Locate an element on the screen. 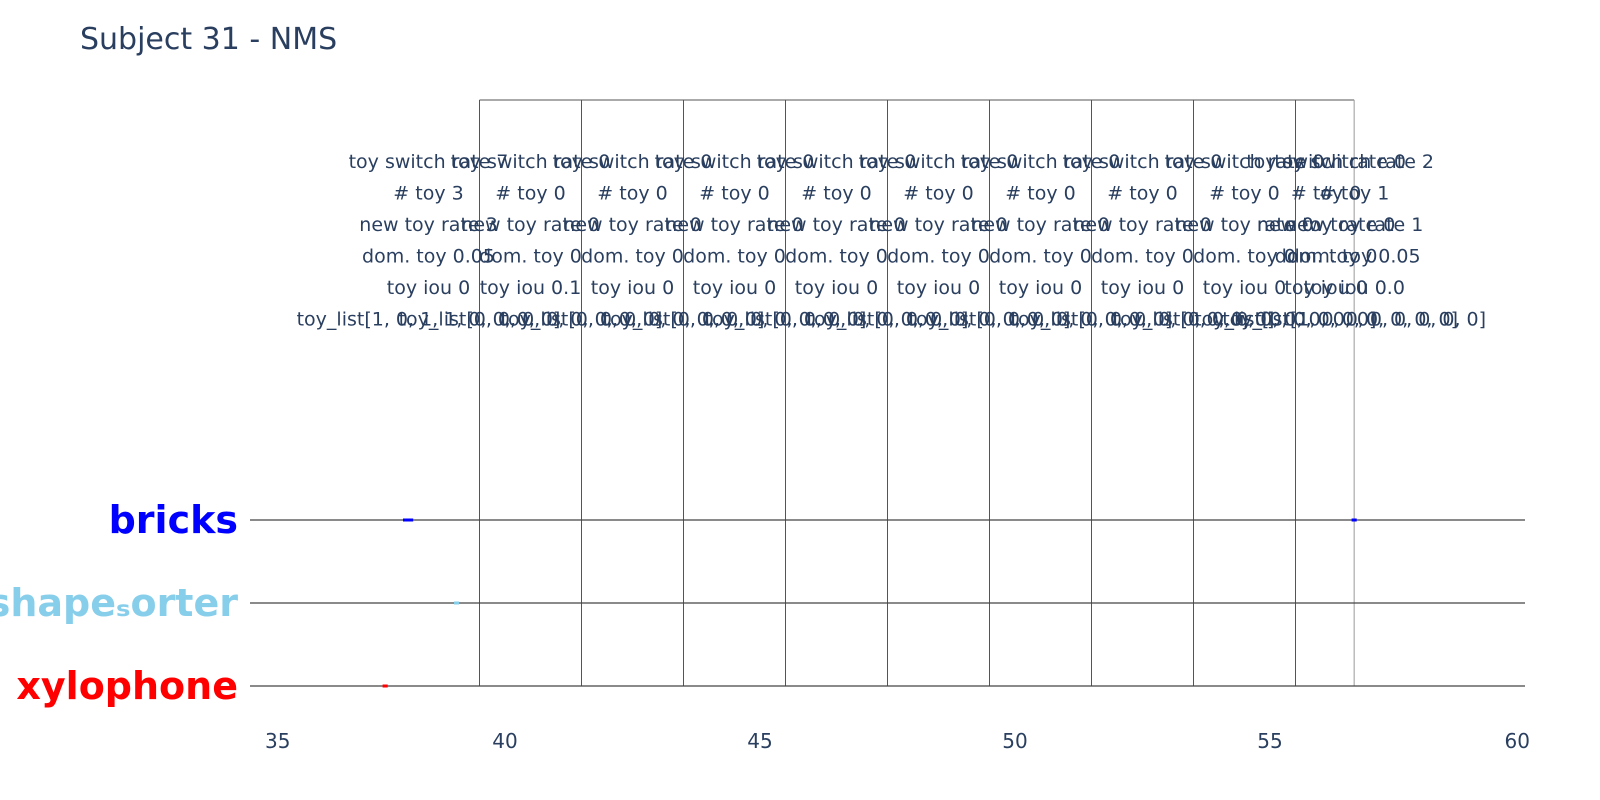  annotation-line: toy iou 0.0 is located at coordinates (1354, 288).